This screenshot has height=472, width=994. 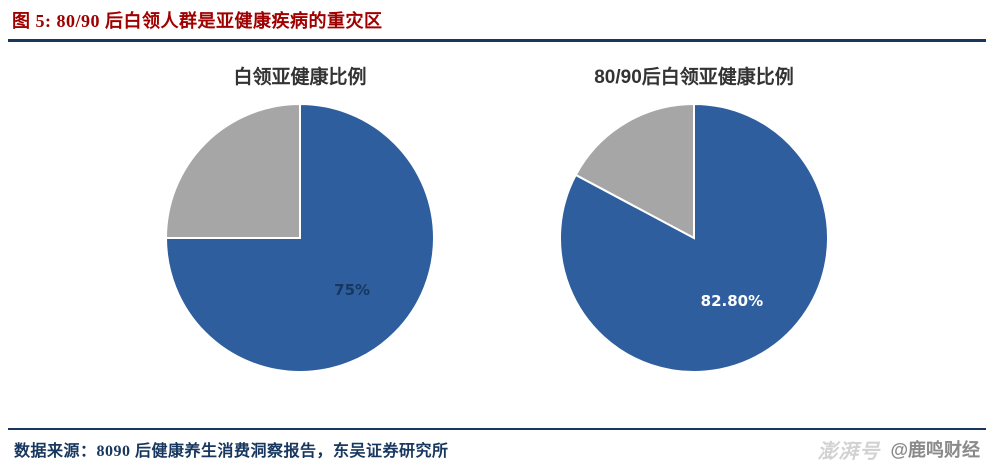 I want to click on watermark-group: 澎湃号 @鹿鸣财经, so click(x=898, y=449).